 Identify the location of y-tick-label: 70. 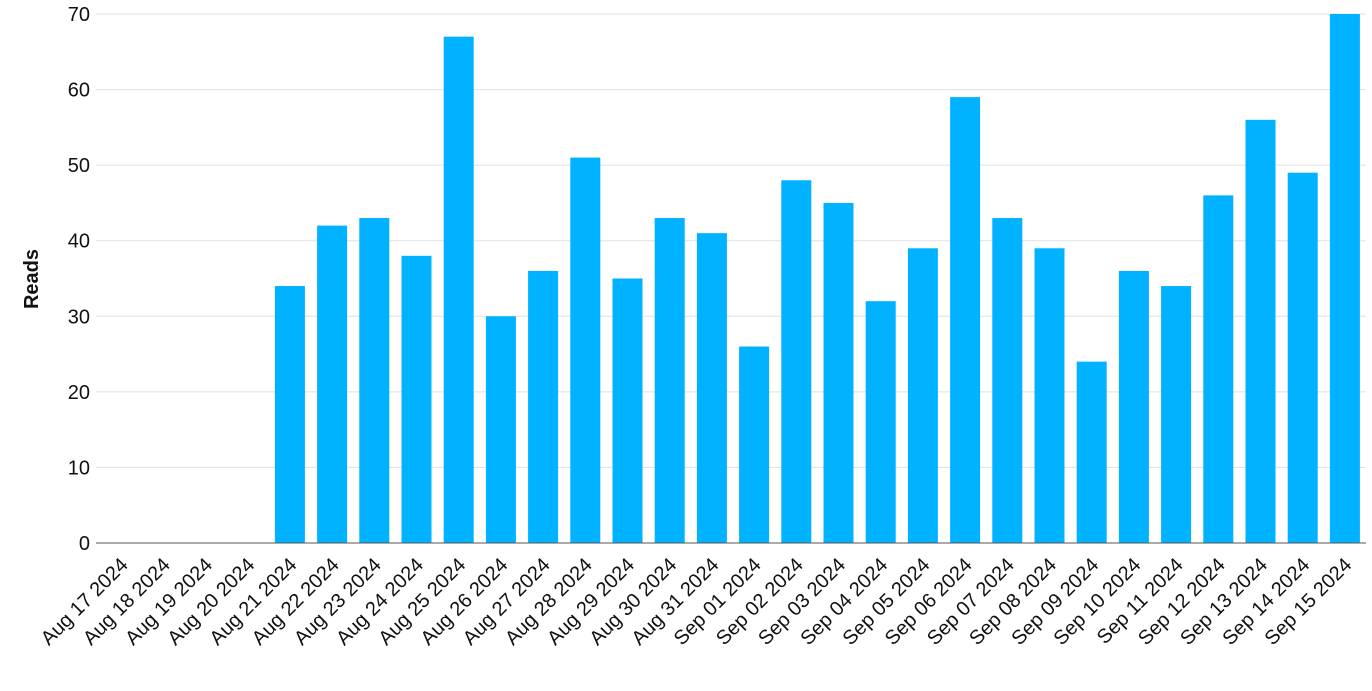
(79, 15).